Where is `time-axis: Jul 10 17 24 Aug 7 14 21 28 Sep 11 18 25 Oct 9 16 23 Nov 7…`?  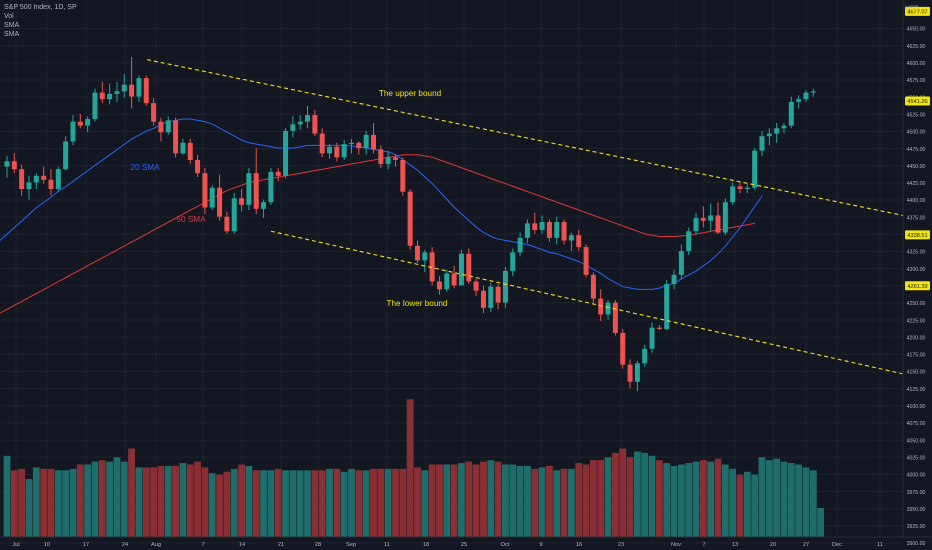 time-axis: Jul 10 17 24 Aug 7 14 21 28 Sep 11 18 25 Oct 9 16 23 Nov 7… is located at coordinates (447, 545).